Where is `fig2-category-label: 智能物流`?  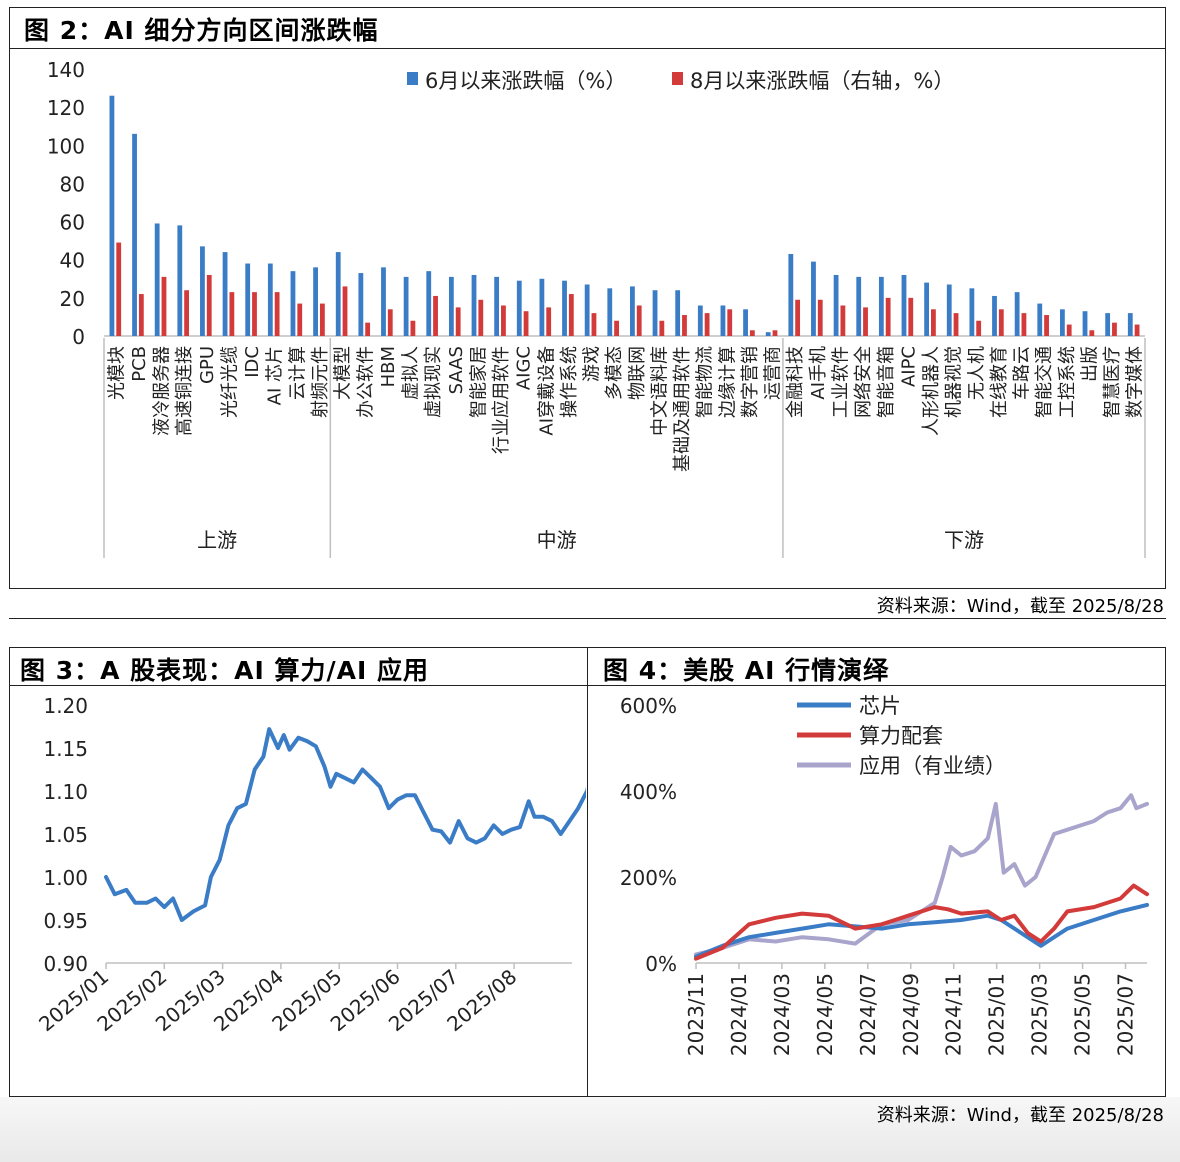
fig2-category-label: 智能物流 is located at coordinates (705, 382).